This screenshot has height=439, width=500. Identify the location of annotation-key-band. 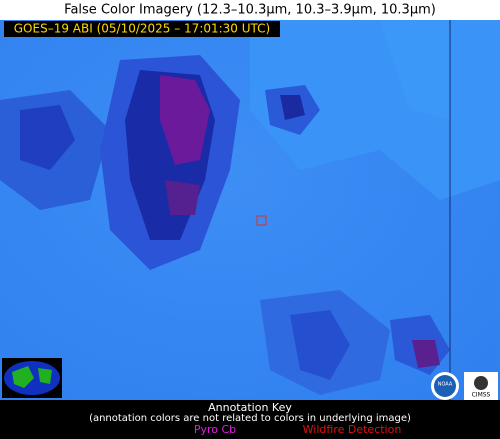
(250, 419).